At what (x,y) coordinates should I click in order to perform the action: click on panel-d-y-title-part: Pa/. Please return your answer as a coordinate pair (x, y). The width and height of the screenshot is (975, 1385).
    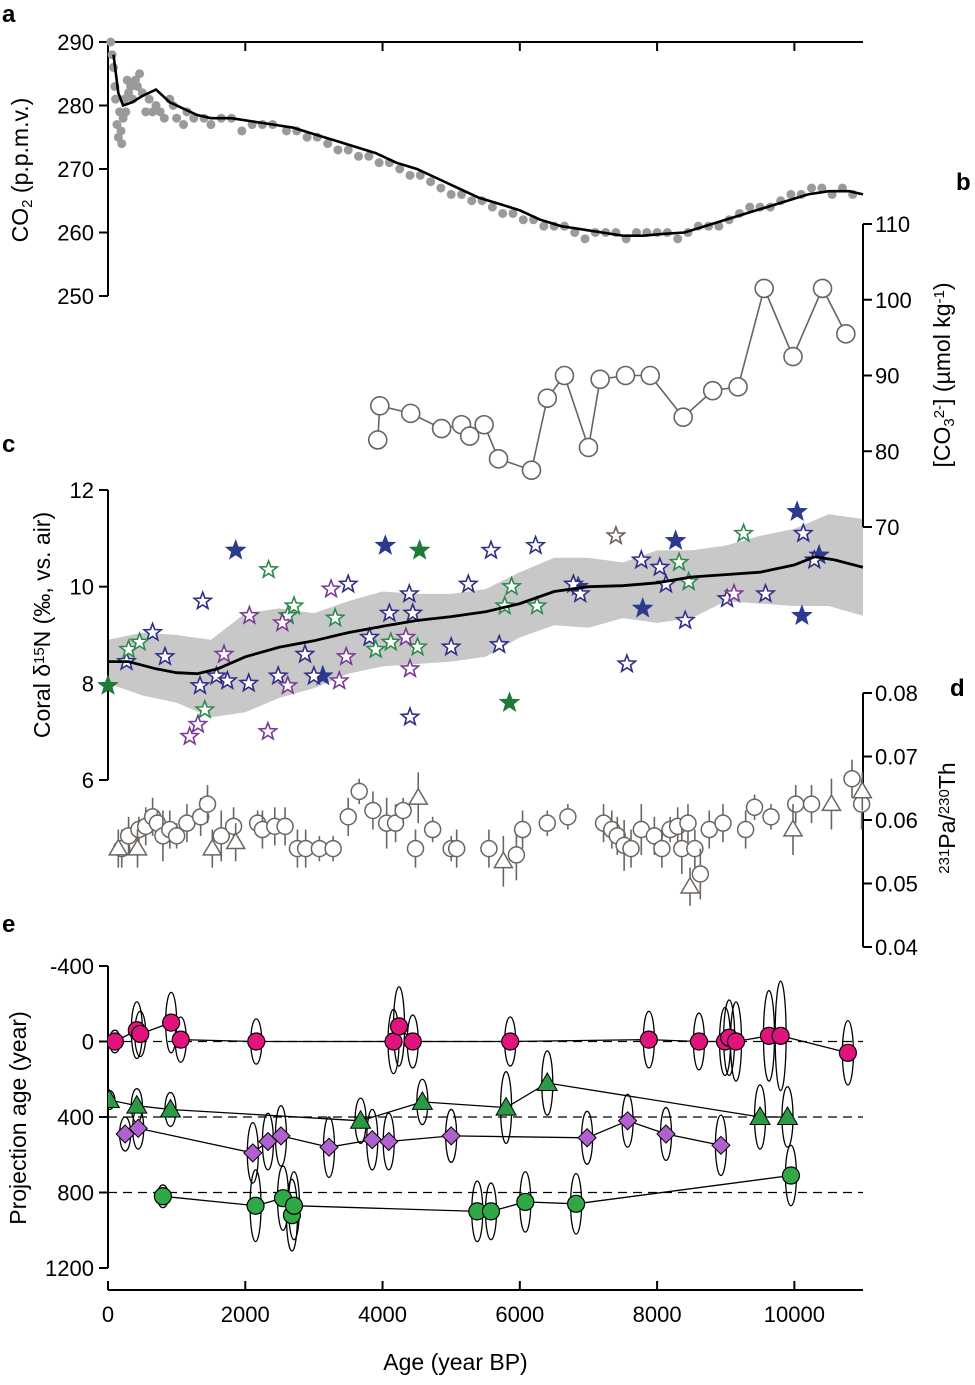
    Looking at the image, I should click on (947, 831).